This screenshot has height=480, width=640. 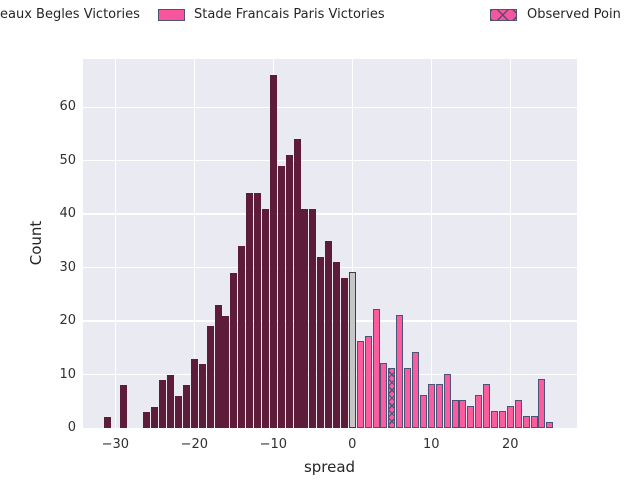 I want to click on bar-spread--17, so click(x=218, y=366).